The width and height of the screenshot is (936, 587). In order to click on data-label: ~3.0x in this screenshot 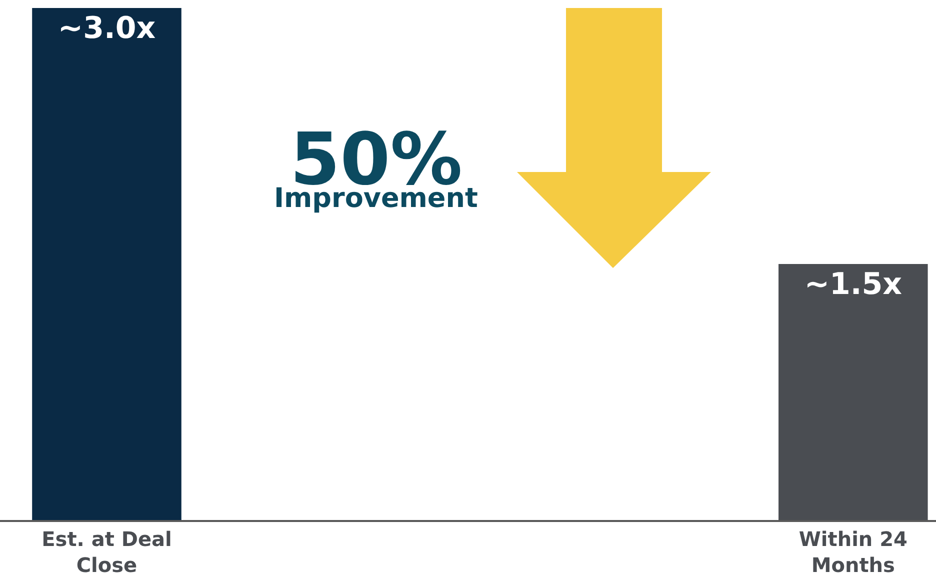, I will do `click(107, 28)`.